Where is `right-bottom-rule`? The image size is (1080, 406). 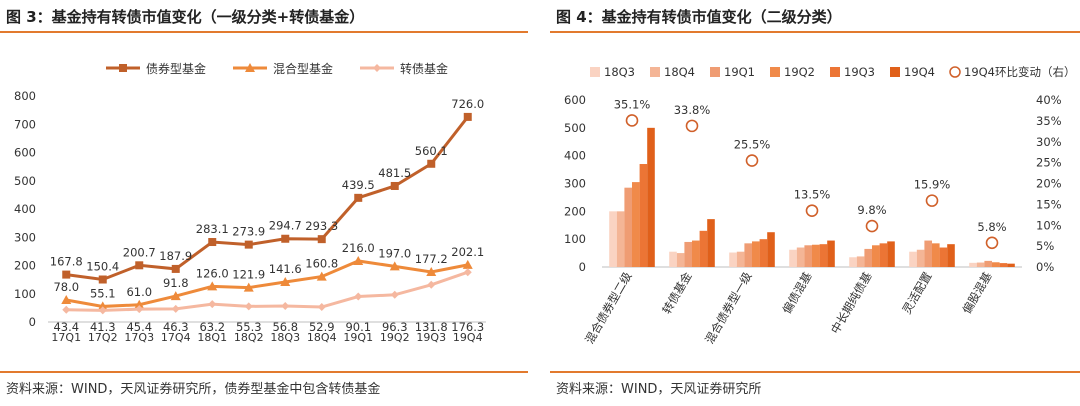
right-bottom-rule is located at coordinates (815, 372).